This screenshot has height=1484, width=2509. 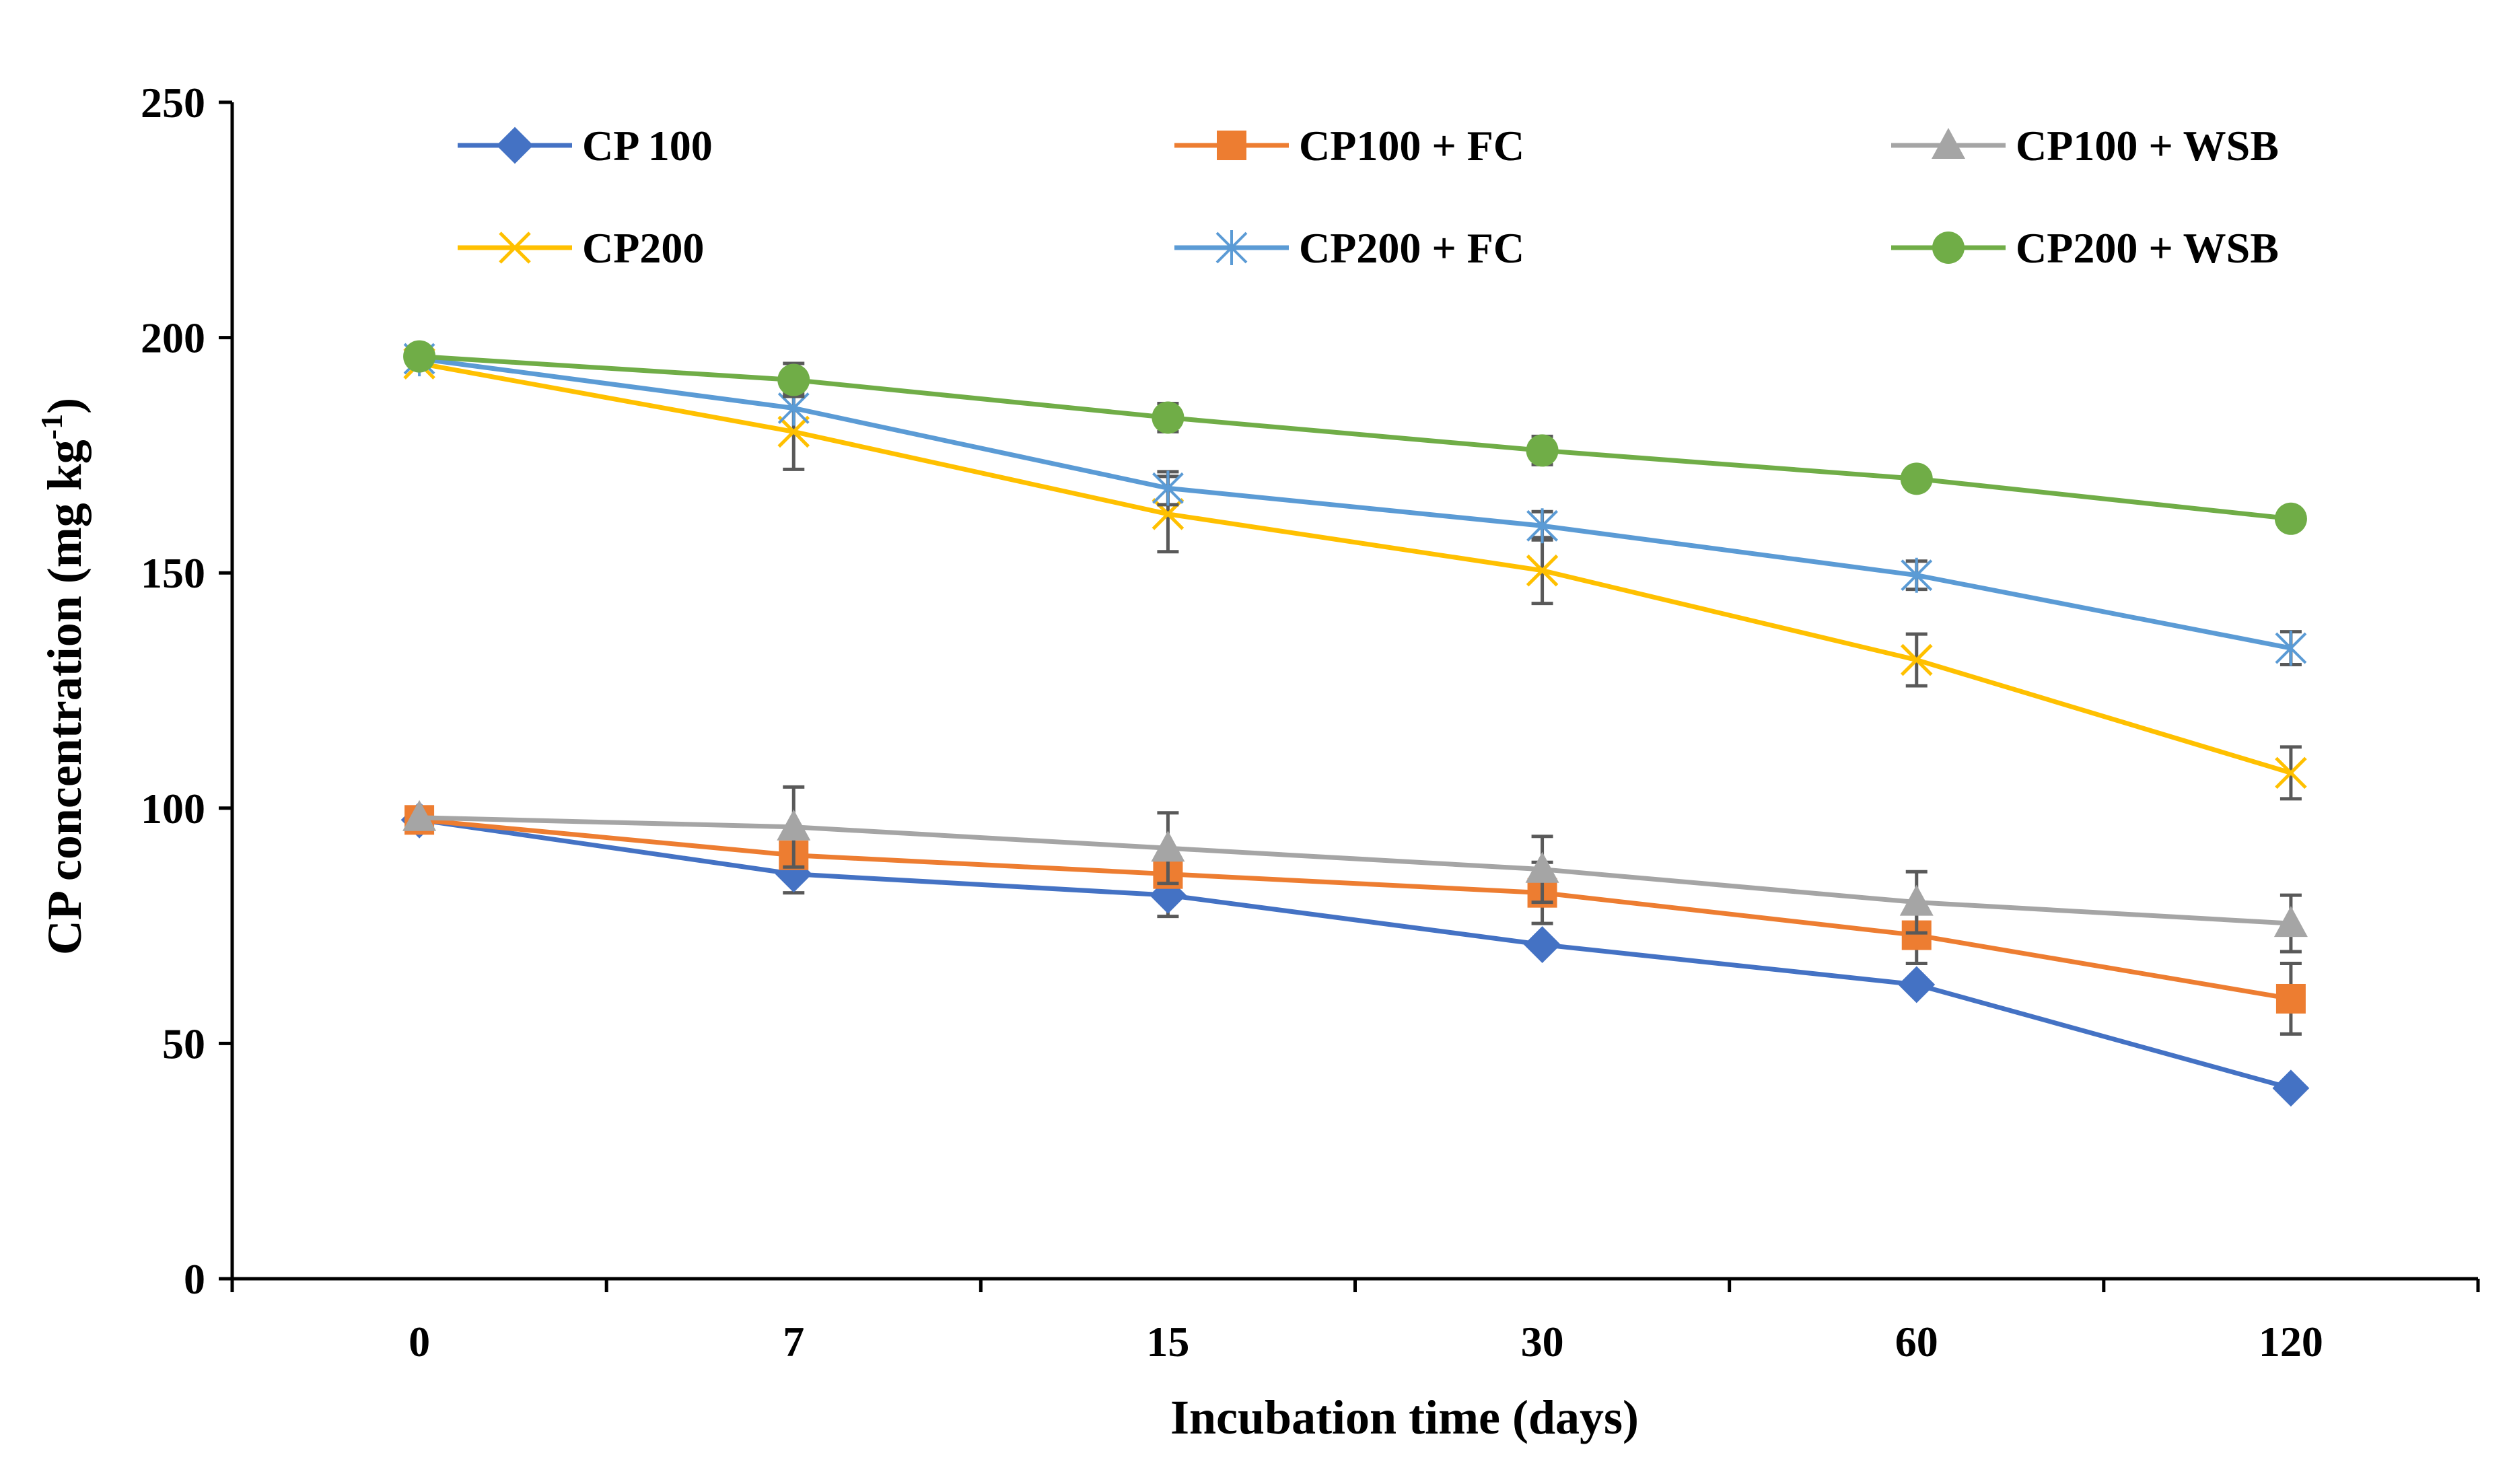 I want to click on x-tick-label: 7, so click(x=793, y=1342).